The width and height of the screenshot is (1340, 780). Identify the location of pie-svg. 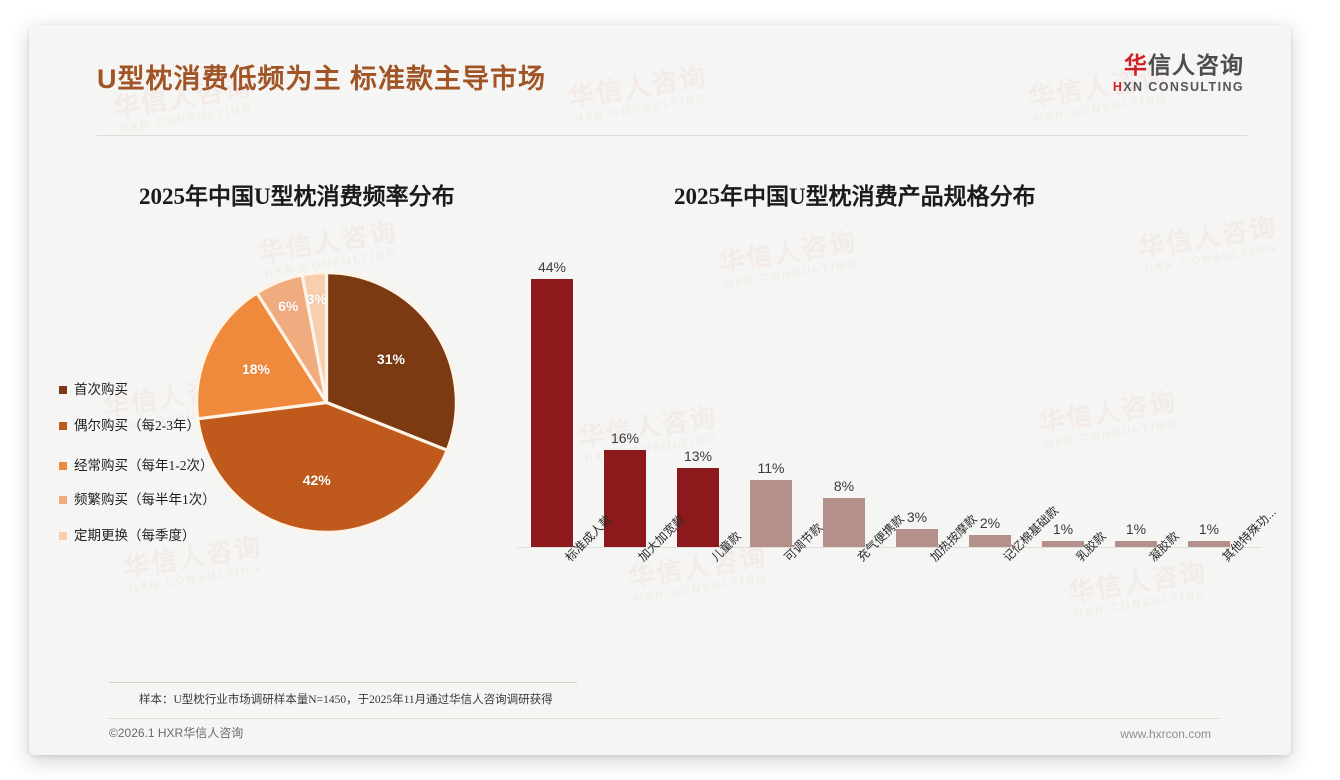
(326, 402).